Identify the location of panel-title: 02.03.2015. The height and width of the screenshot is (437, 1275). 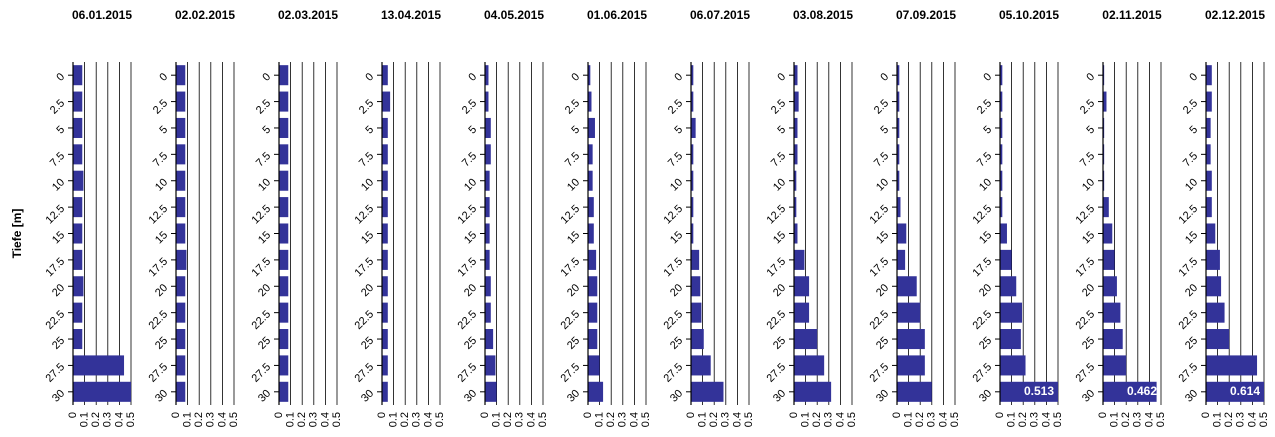
(308, 15).